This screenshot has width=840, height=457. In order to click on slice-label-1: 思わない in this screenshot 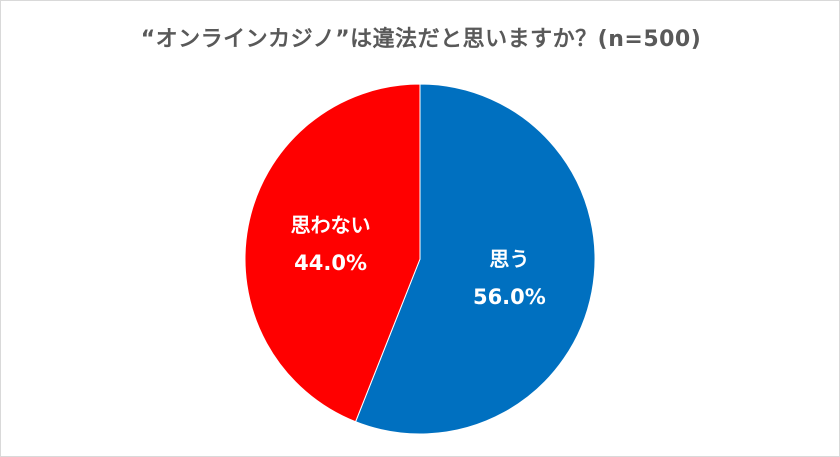, I will do `click(331, 225)`.